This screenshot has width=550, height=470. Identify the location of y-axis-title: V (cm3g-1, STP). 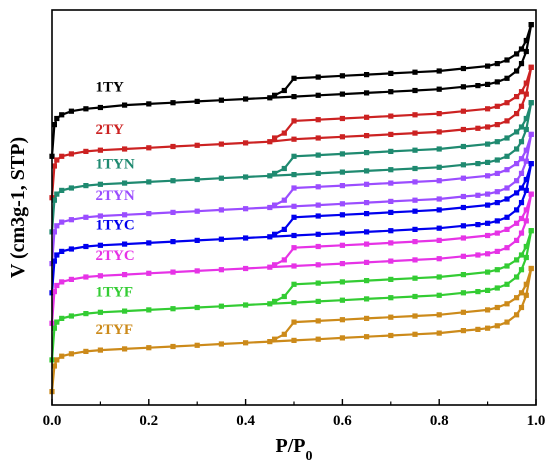
(18, 207).